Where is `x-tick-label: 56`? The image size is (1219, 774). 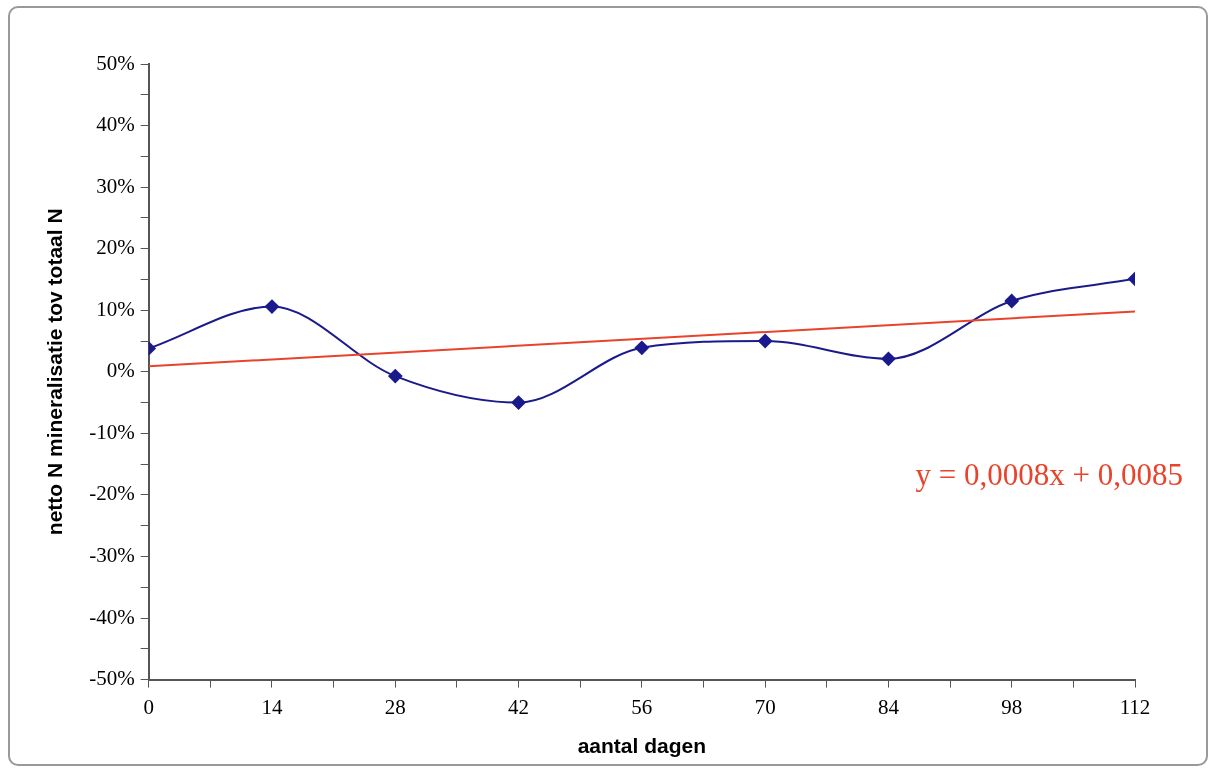 x-tick-label: 56 is located at coordinates (642, 706).